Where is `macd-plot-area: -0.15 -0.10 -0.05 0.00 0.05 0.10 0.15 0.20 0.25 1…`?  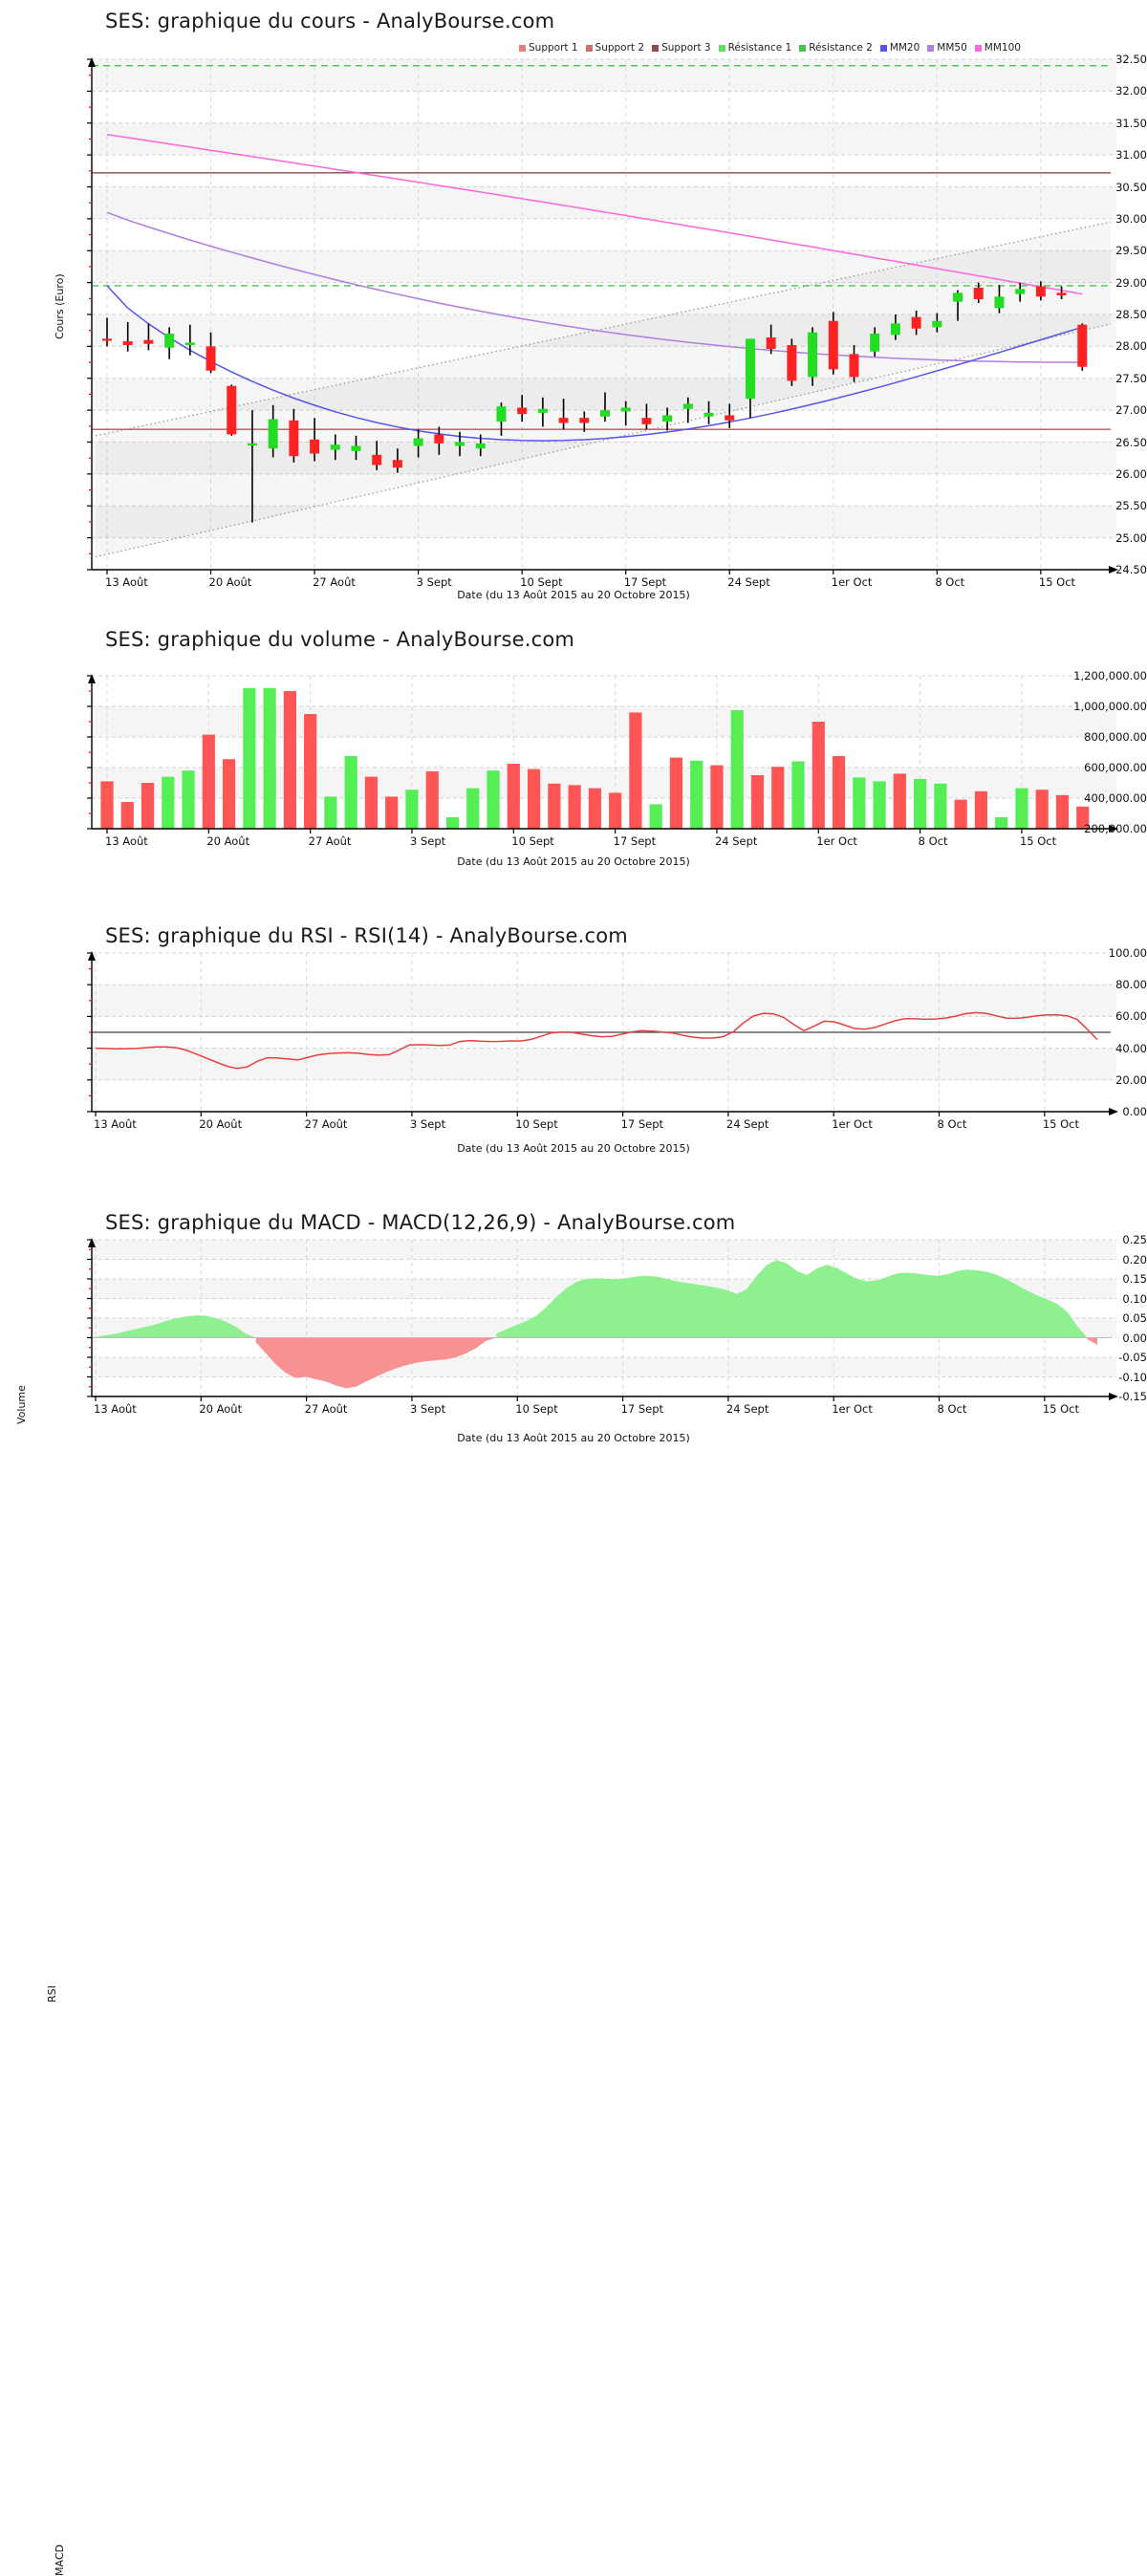
macd-plot-area: -0.15 -0.10 -0.05 0.00 0.05 0.10 0.15 0.20 0.25 1… is located at coordinates (573, 1314).